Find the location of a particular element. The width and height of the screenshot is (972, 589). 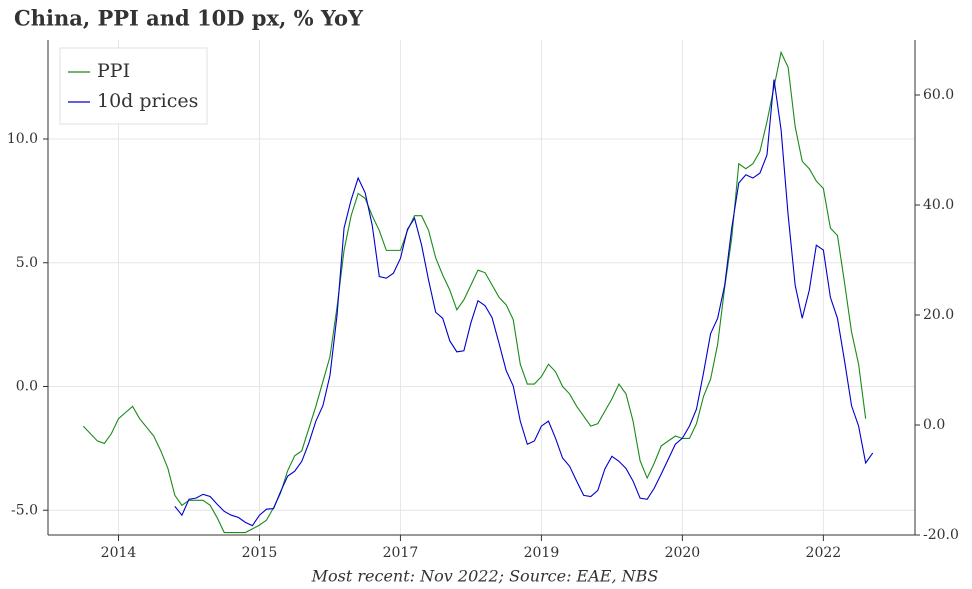

y2-tick-label: 40.0 is located at coordinates (938, 205).